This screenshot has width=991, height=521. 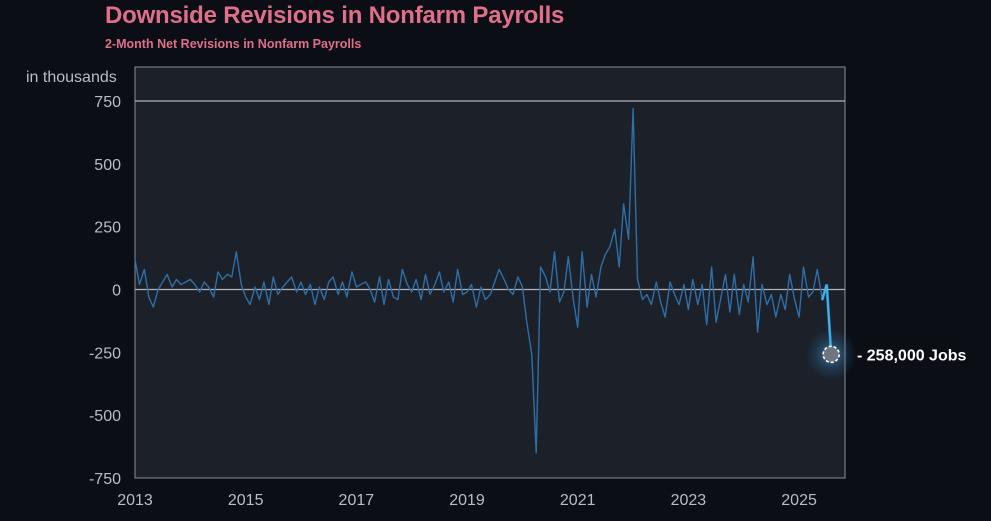 What do you see at coordinates (105, 291) in the screenshot?
I see `y-axis-ticks: 750 500 250 0 -250 -500 -750` at bounding box center [105, 291].